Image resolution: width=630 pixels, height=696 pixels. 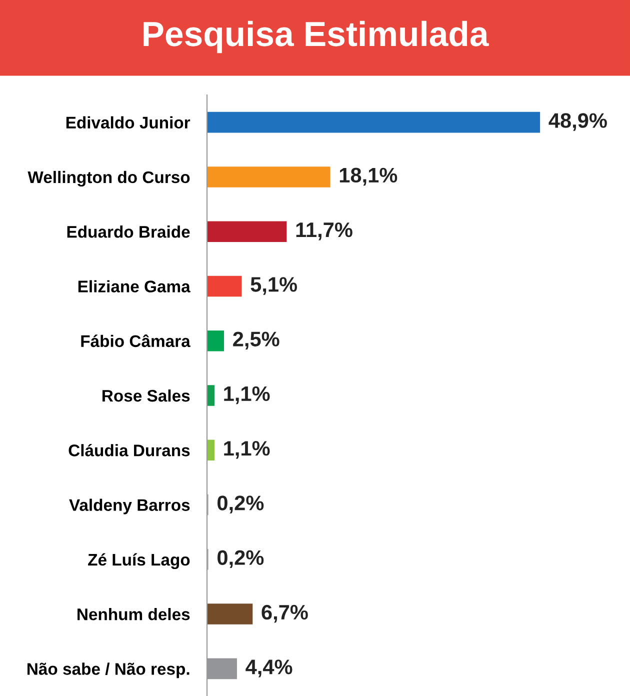 I want to click on y-tick-label: Fábio Câmara, so click(x=135, y=341).